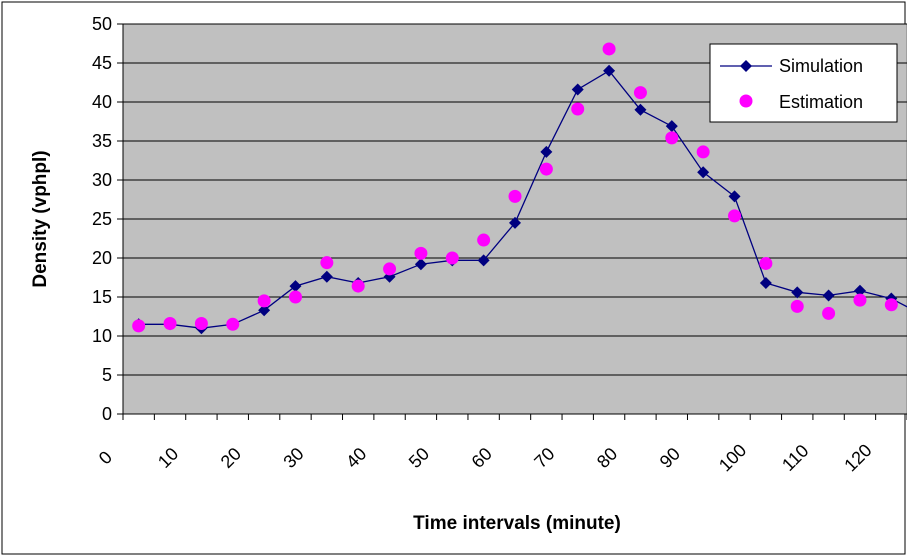 The width and height of the screenshot is (907, 556). Describe the element at coordinates (107, 375) in the screenshot. I see `y-tick-label: 5` at that location.